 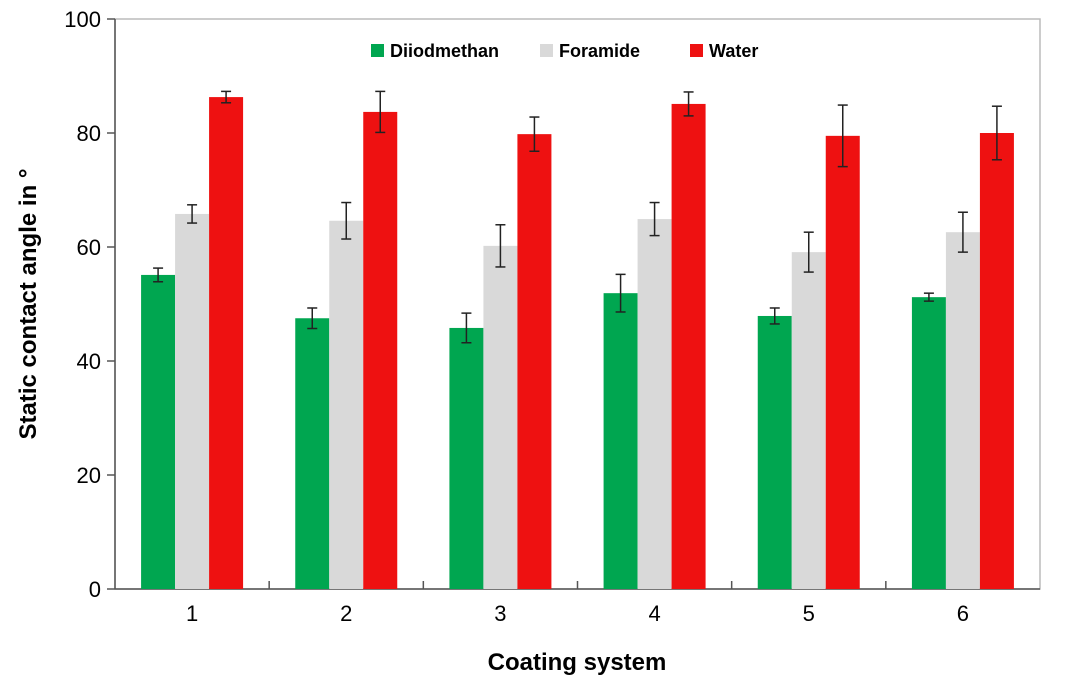 I want to click on x-tick-label: 5, so click(x=809, y=613).